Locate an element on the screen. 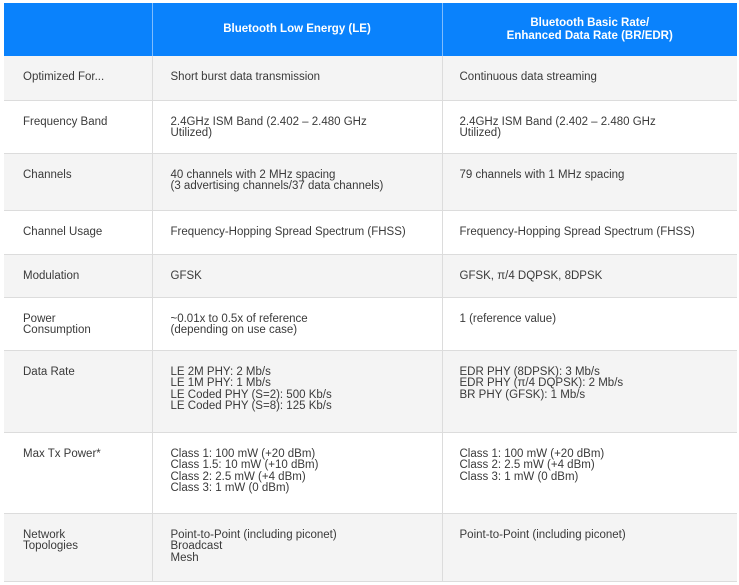 The width and height of the screenshot is (739, 585). le-cell: Short burst data transmission is located at coordinates (297, 78).